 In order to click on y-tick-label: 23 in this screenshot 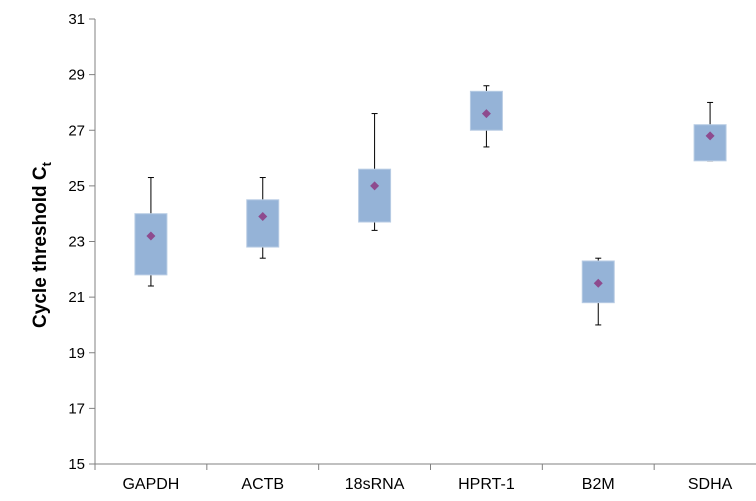, I will do `click(76, 242)`.